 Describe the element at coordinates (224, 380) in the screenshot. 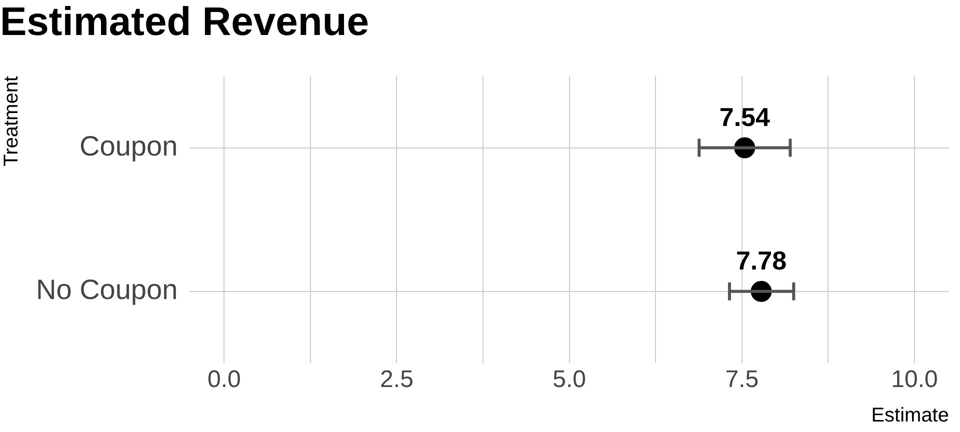

I see `x-tick-label: 0.0` at that location.